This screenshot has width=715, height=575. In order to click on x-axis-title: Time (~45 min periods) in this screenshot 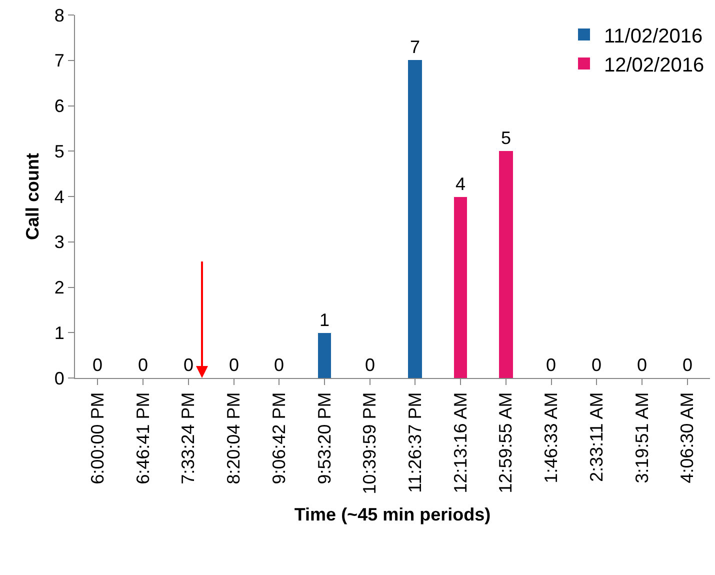, I will do `click(392, 514)`.